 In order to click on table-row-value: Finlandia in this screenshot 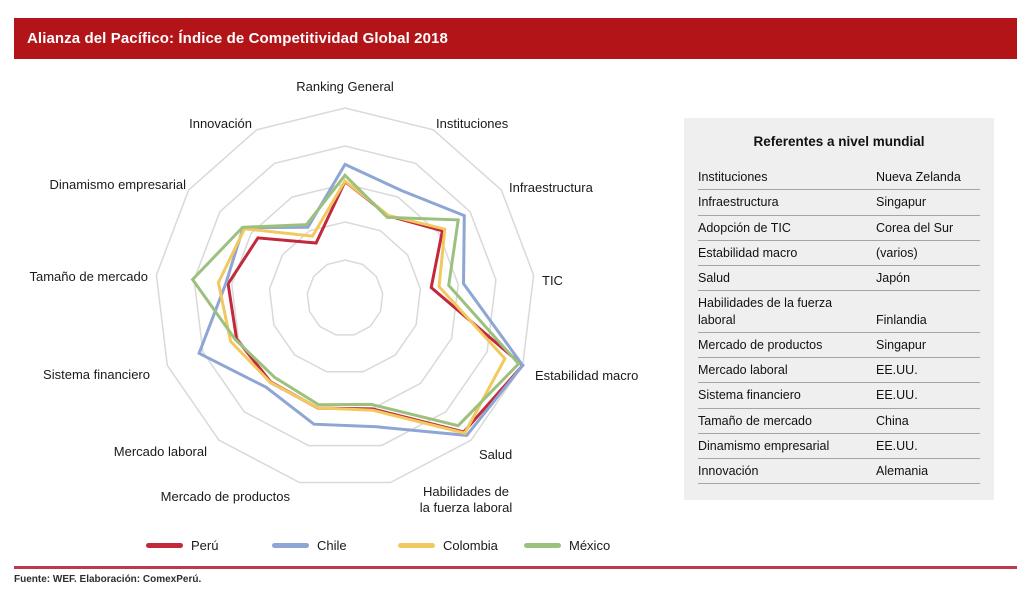, I will do `click(901, 319)`.